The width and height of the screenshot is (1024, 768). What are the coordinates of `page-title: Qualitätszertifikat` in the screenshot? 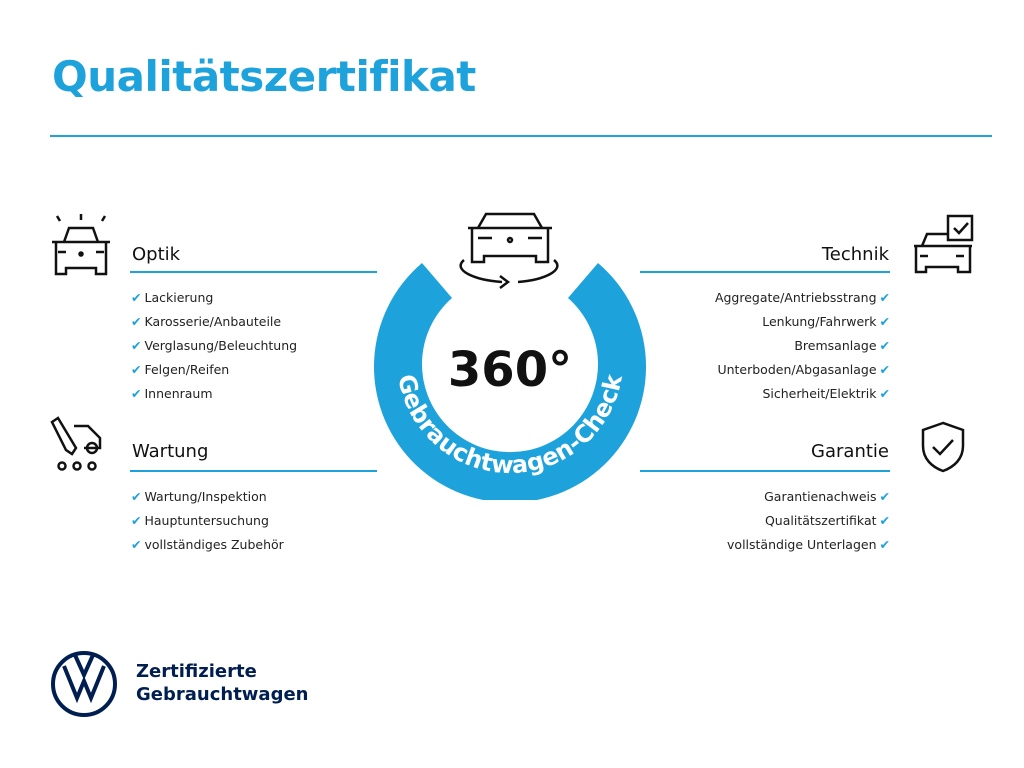 It's located at (264, 76).